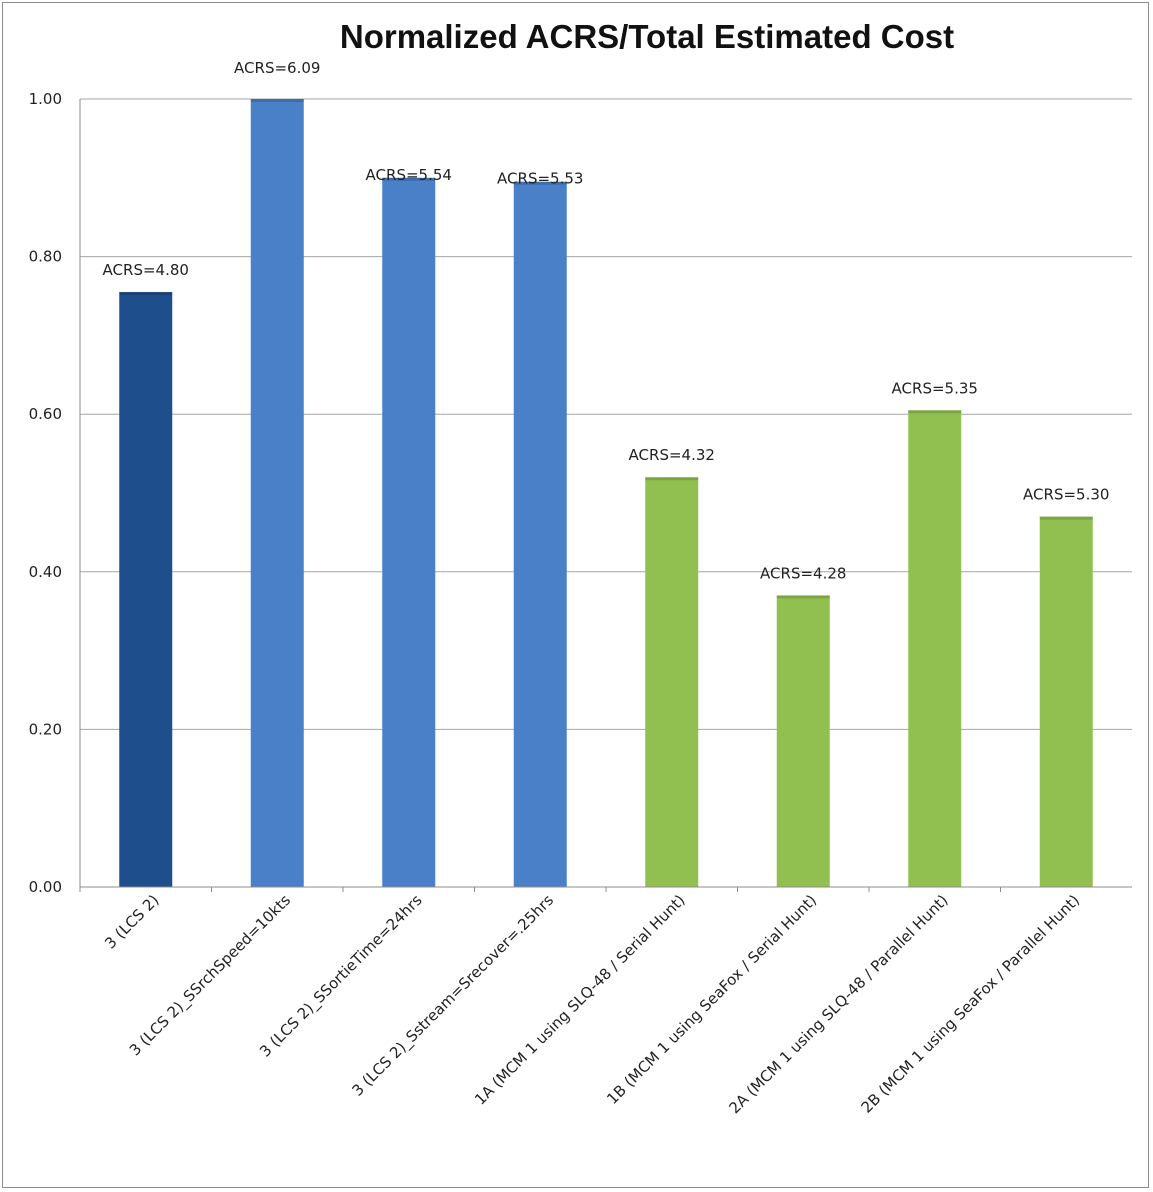 Image resolution: width=1153 pixels, height=1192 pixels. Describe the element at coordinates (131, 921) in the screenshot. I see `category-label: 3 (LCS 2)` at that location.